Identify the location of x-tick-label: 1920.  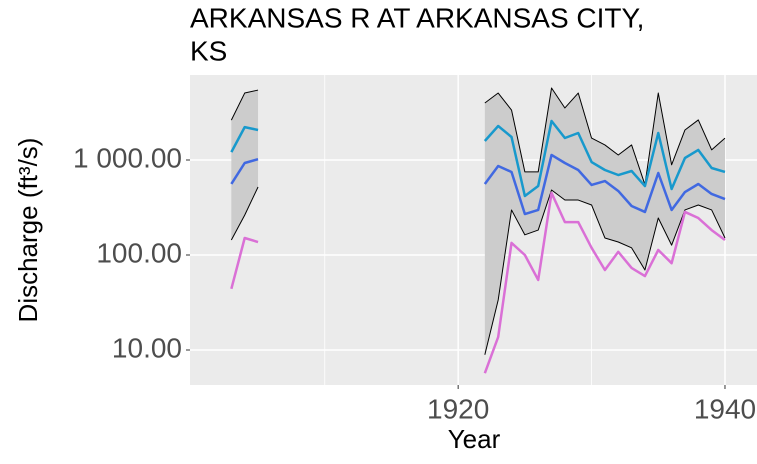
(458, 408).